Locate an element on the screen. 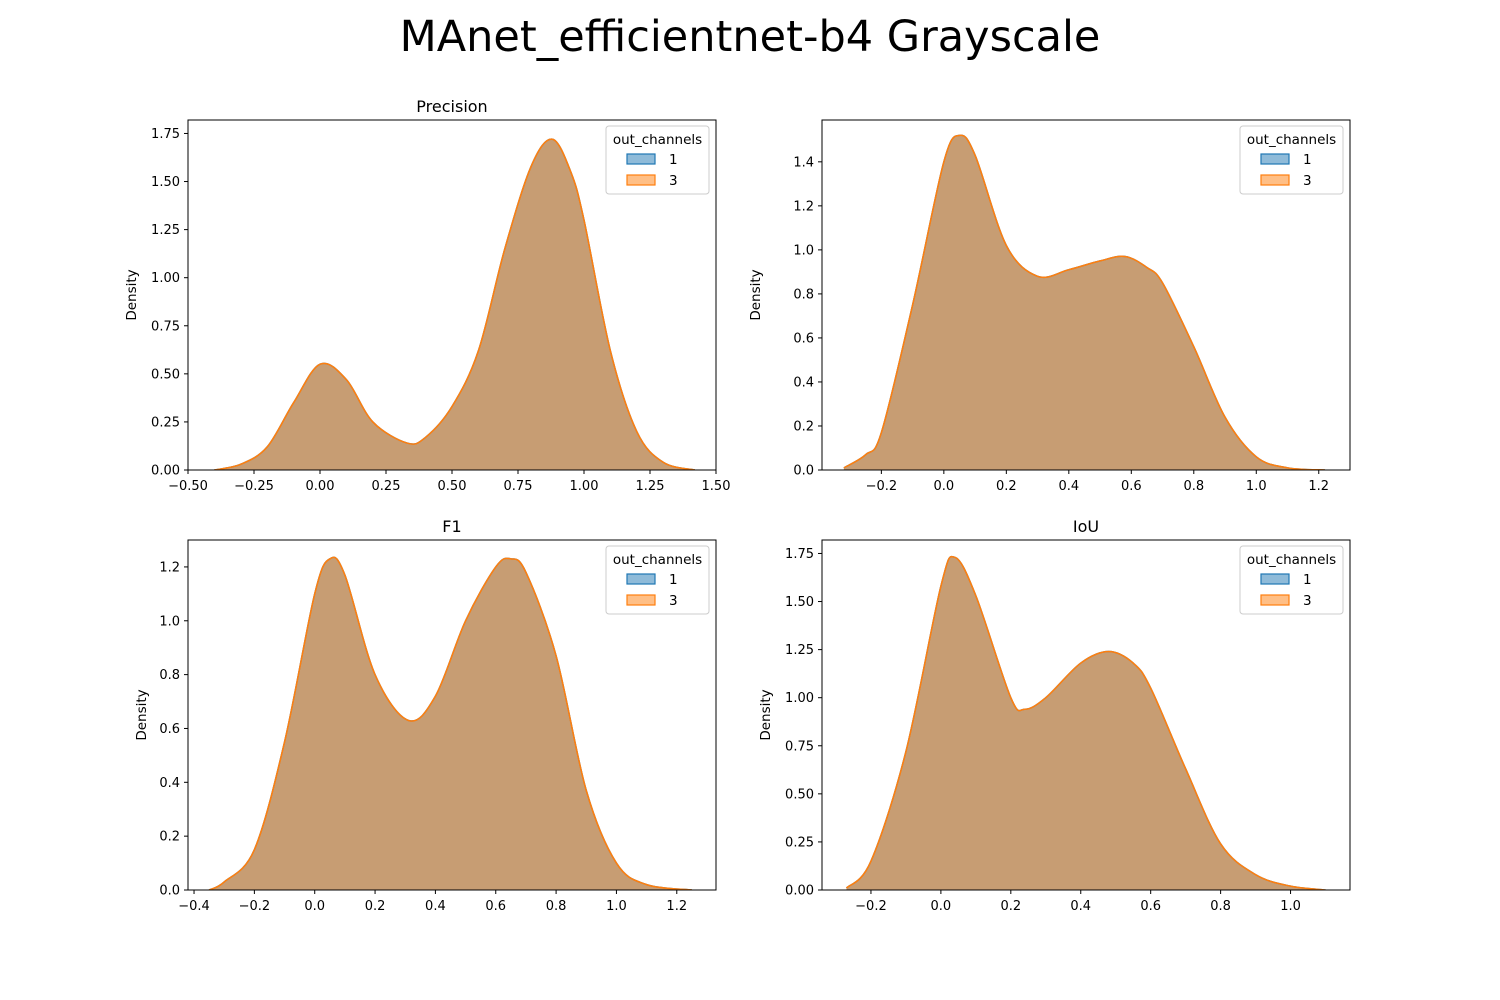  x-tick-label: 0.25 is located at coordinates (386, 486).